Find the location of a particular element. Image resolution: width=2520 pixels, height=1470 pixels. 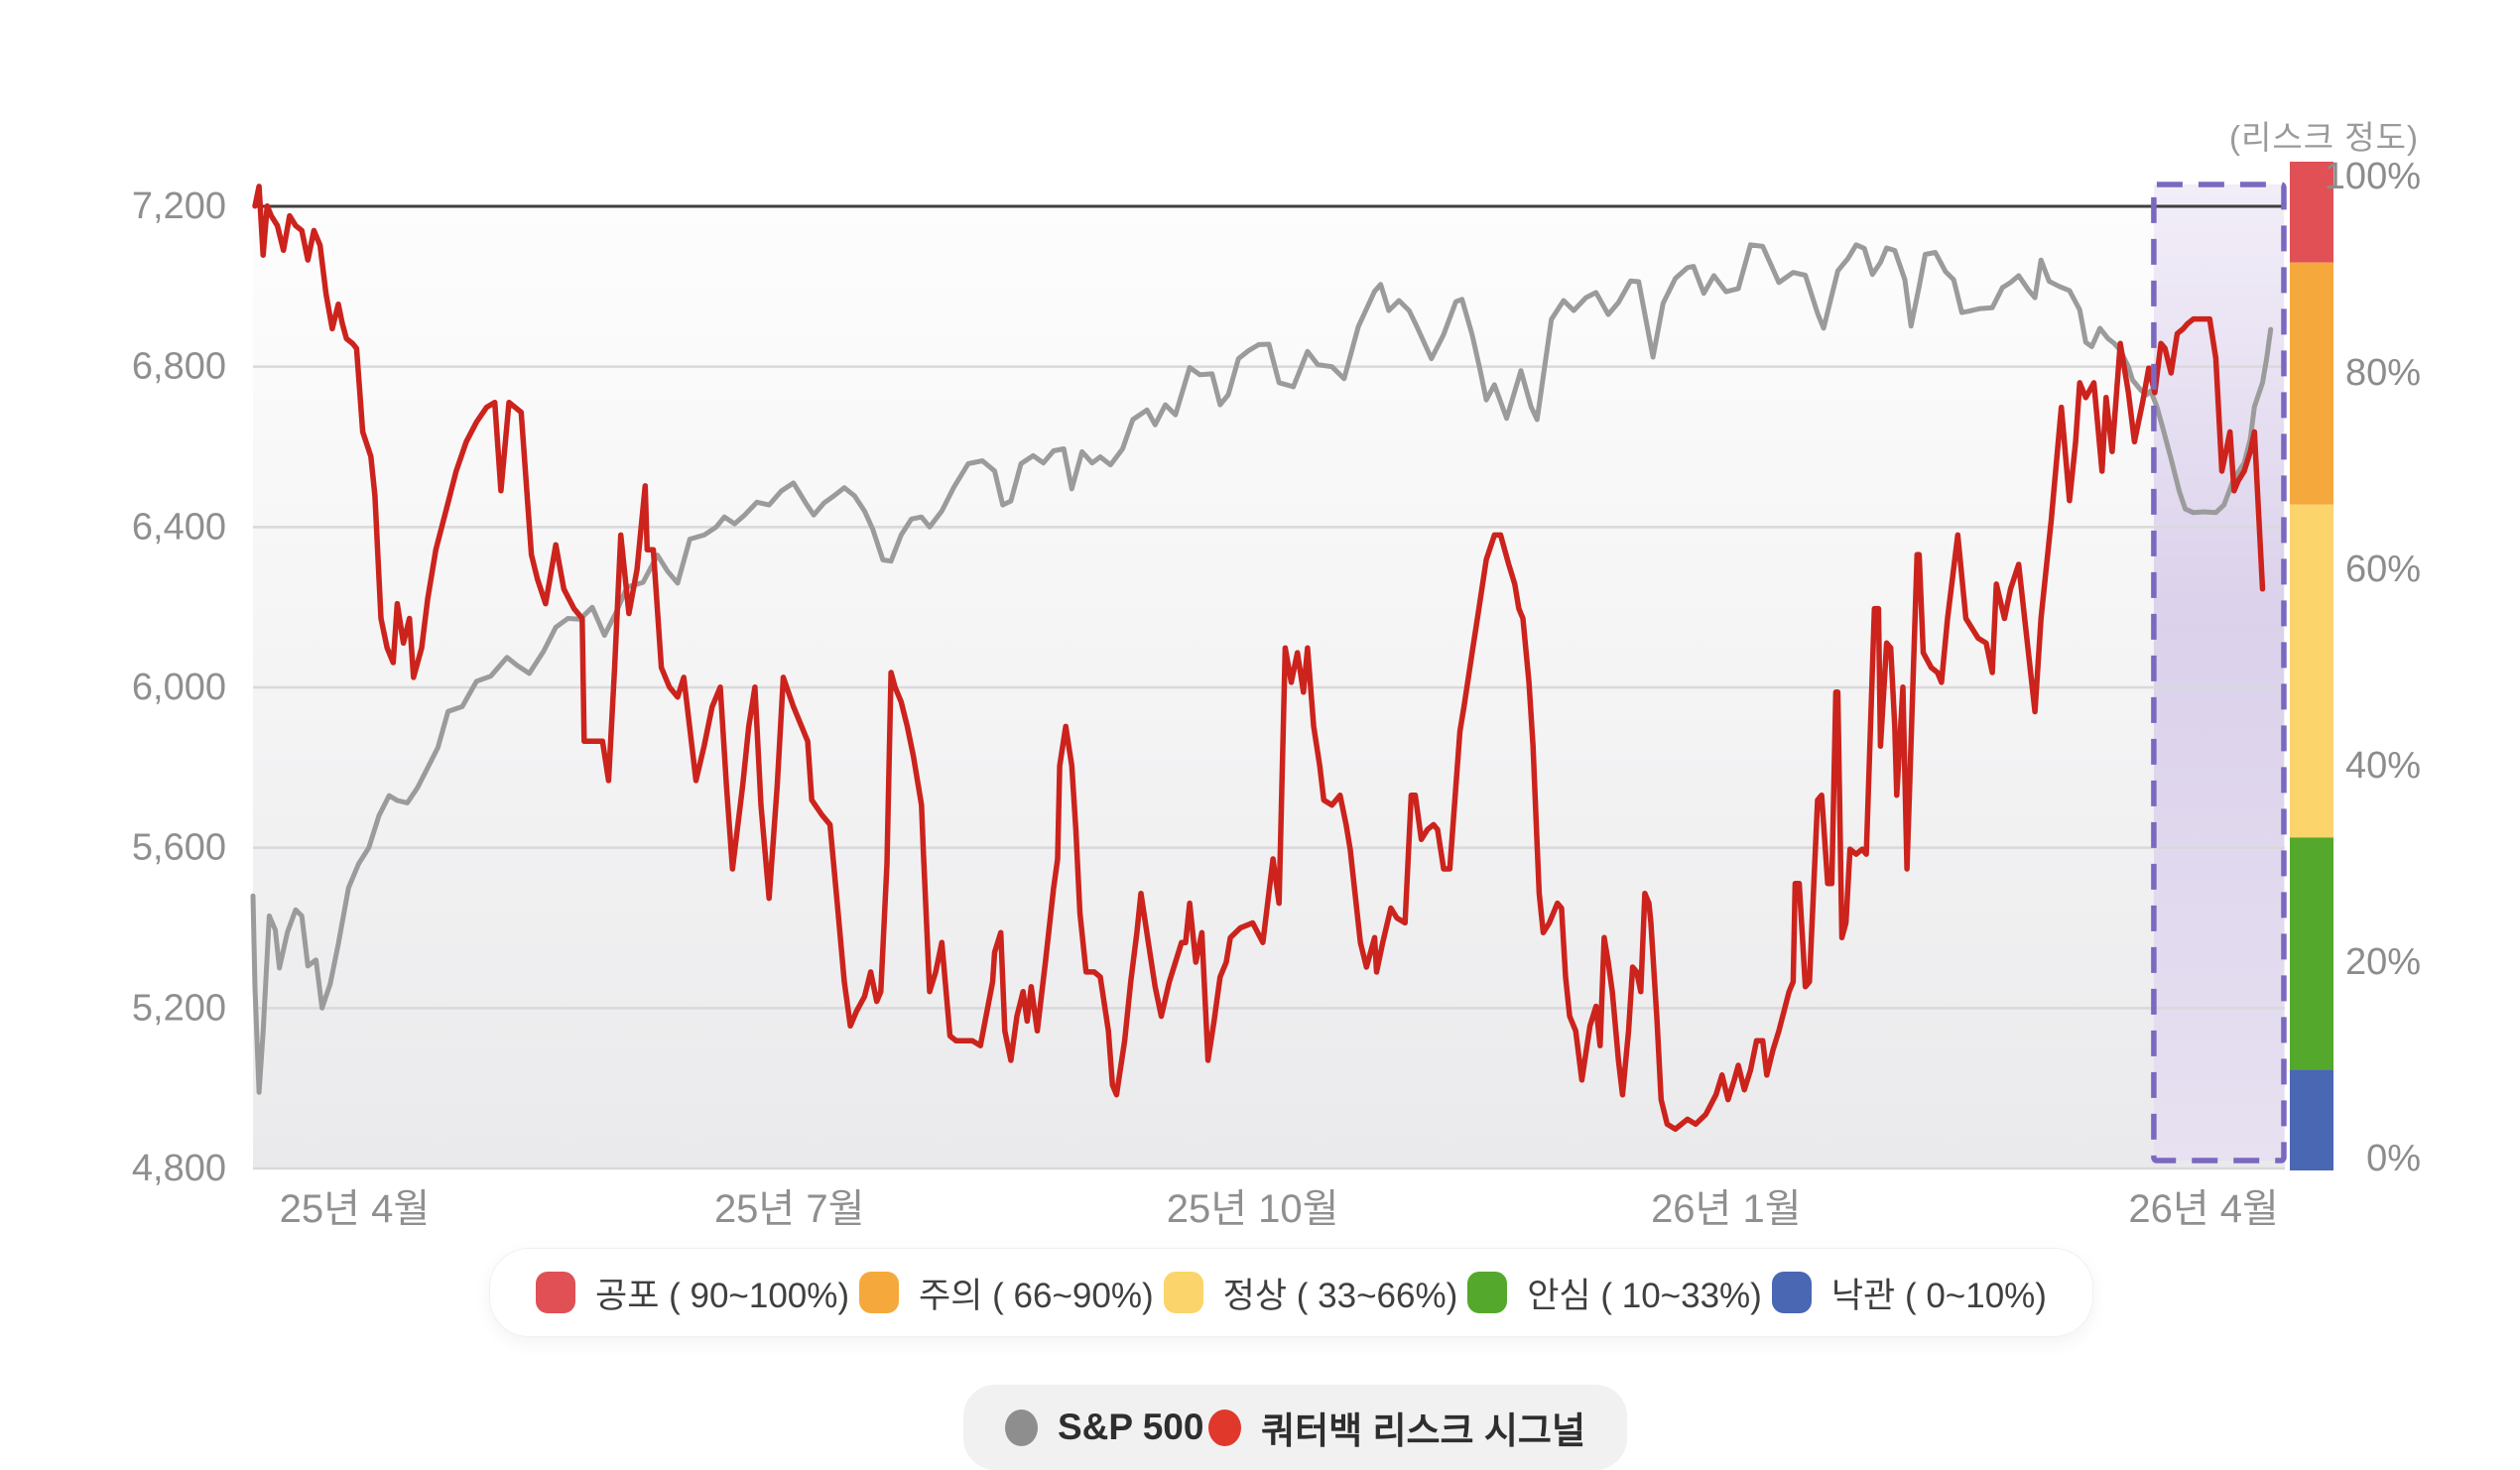

highlight-window-fill is located at coordinates (2218, 673).